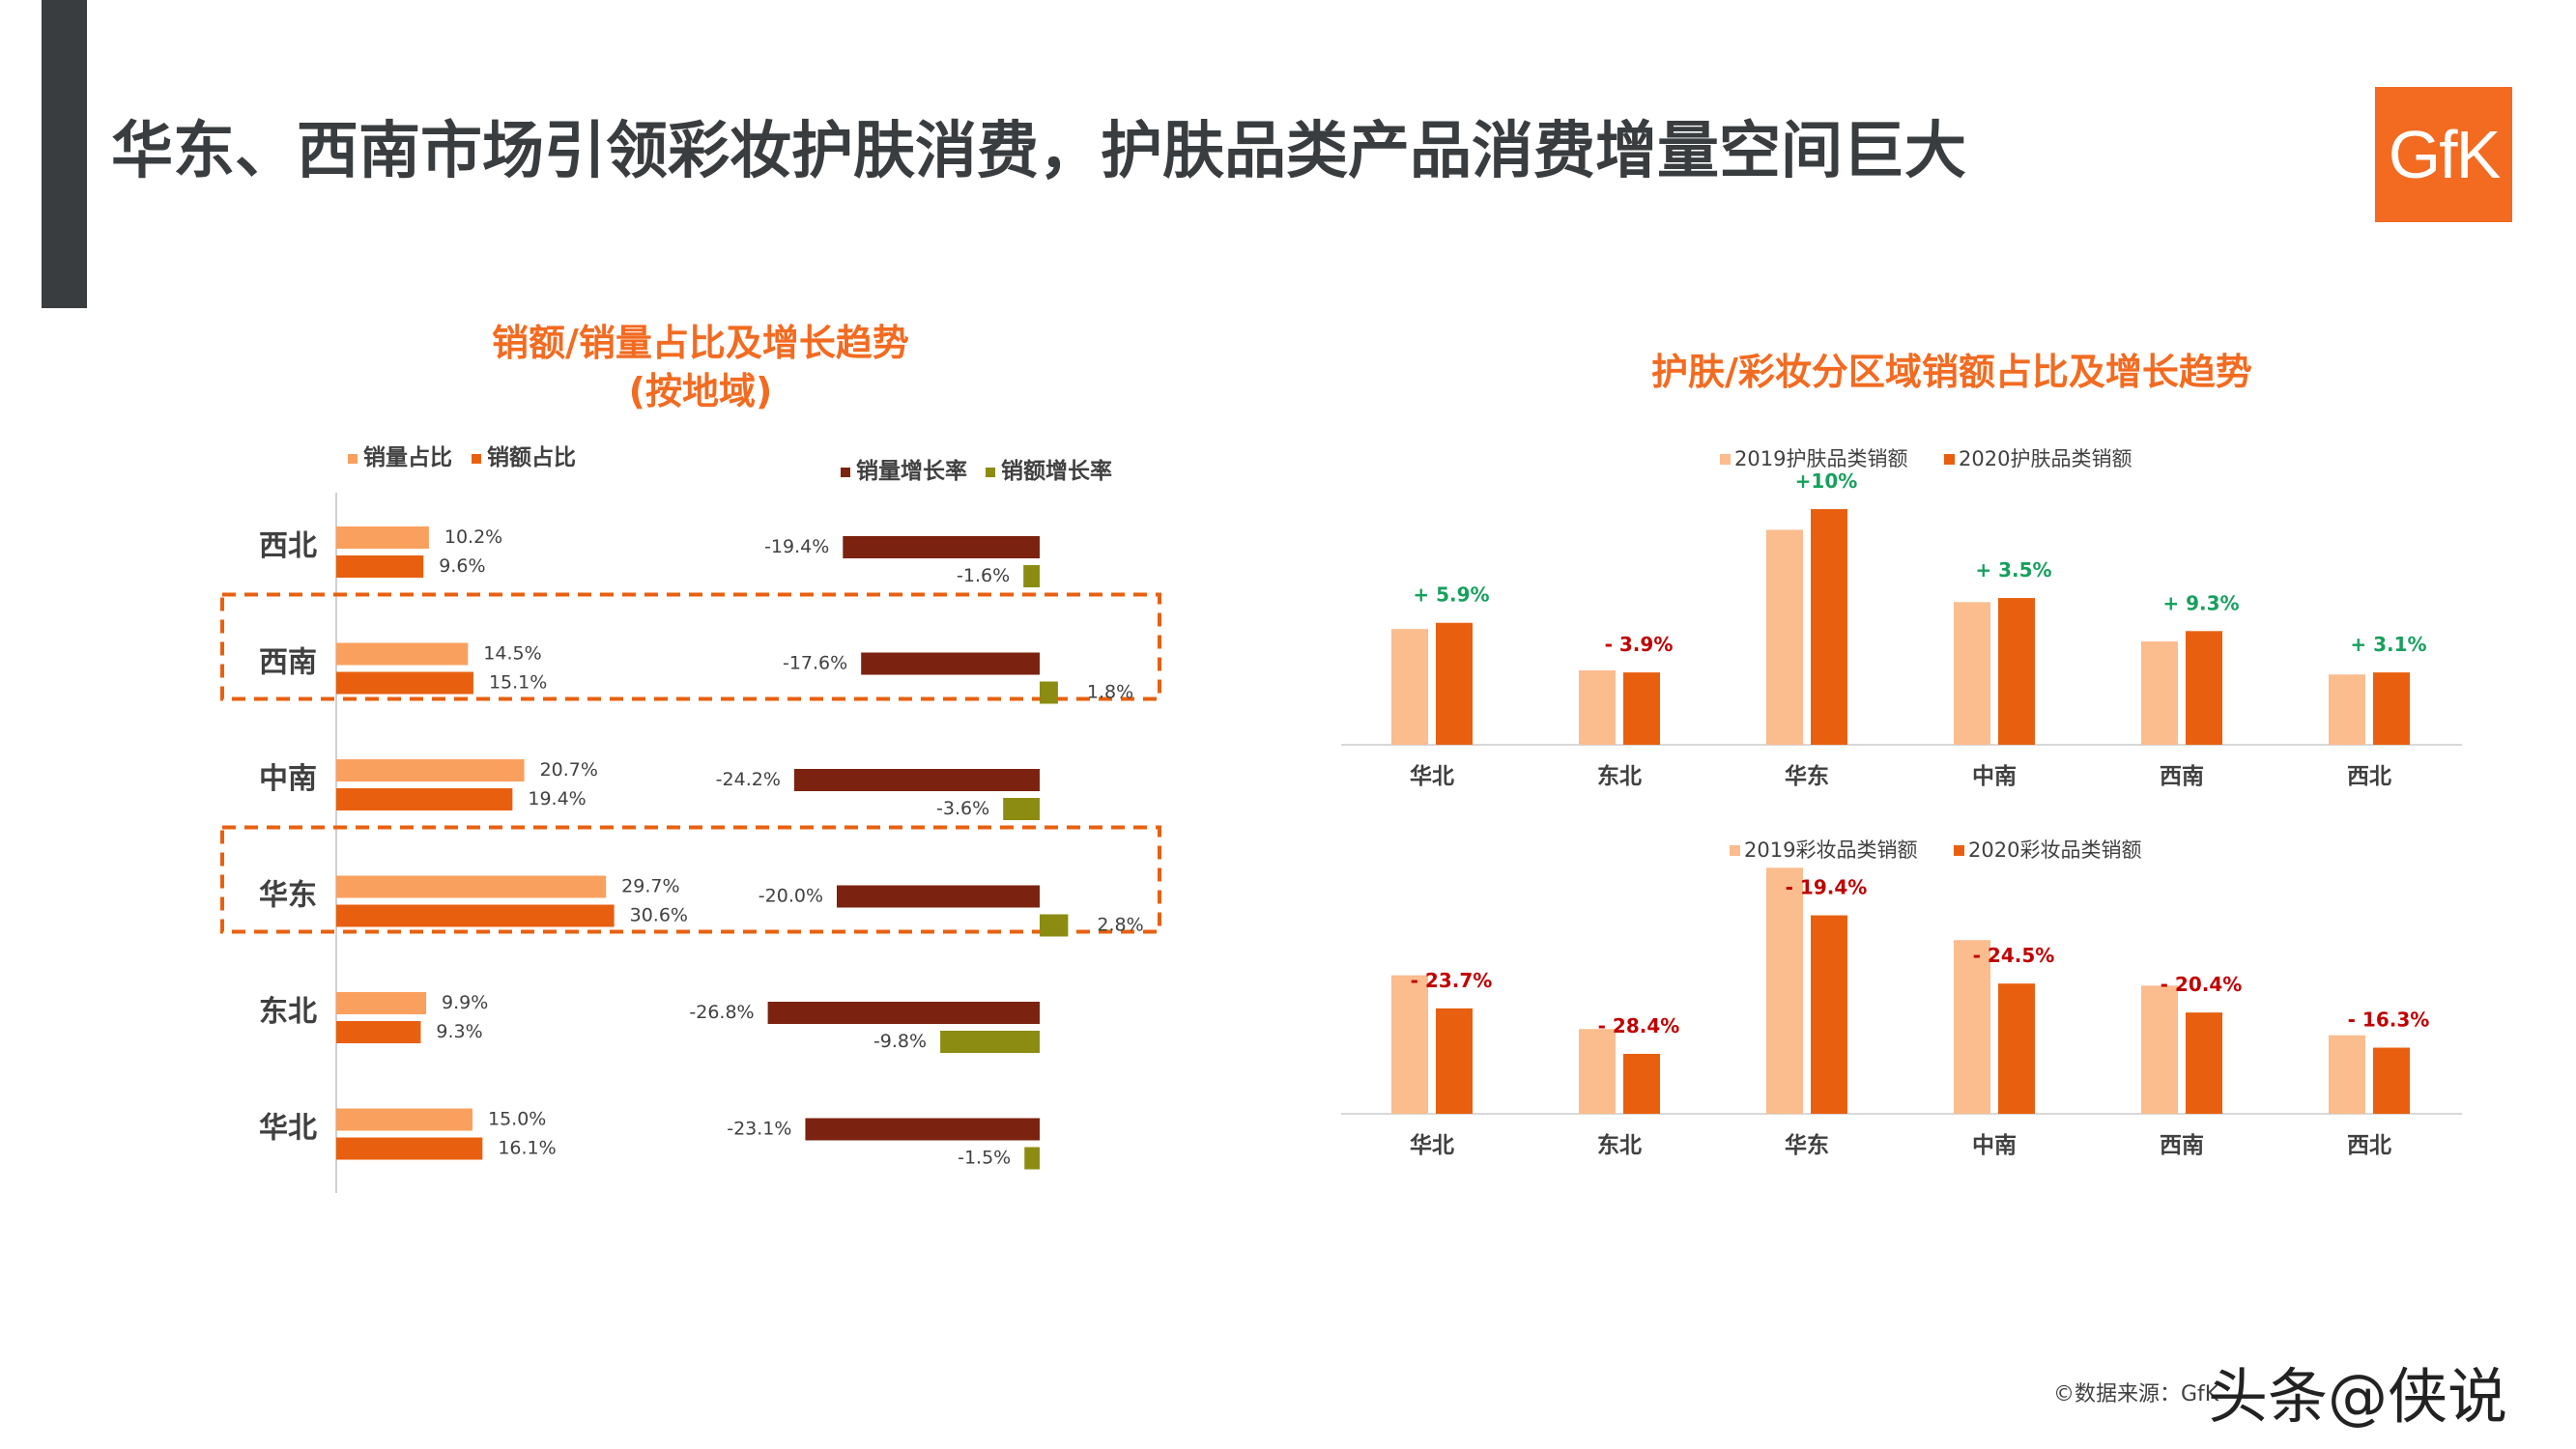  Describe the element at coordinates (2388, 644) in the screenshot. I see `growth-label: + 3.1%` at that location.